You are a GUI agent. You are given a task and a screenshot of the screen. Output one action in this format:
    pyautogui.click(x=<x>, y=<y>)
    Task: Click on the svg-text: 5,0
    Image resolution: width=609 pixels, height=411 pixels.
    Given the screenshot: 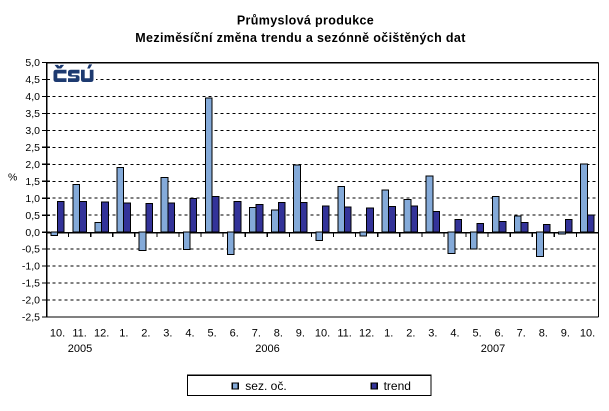 What is the action you would take?
    pyautogui.click(x=32, y=63)
    